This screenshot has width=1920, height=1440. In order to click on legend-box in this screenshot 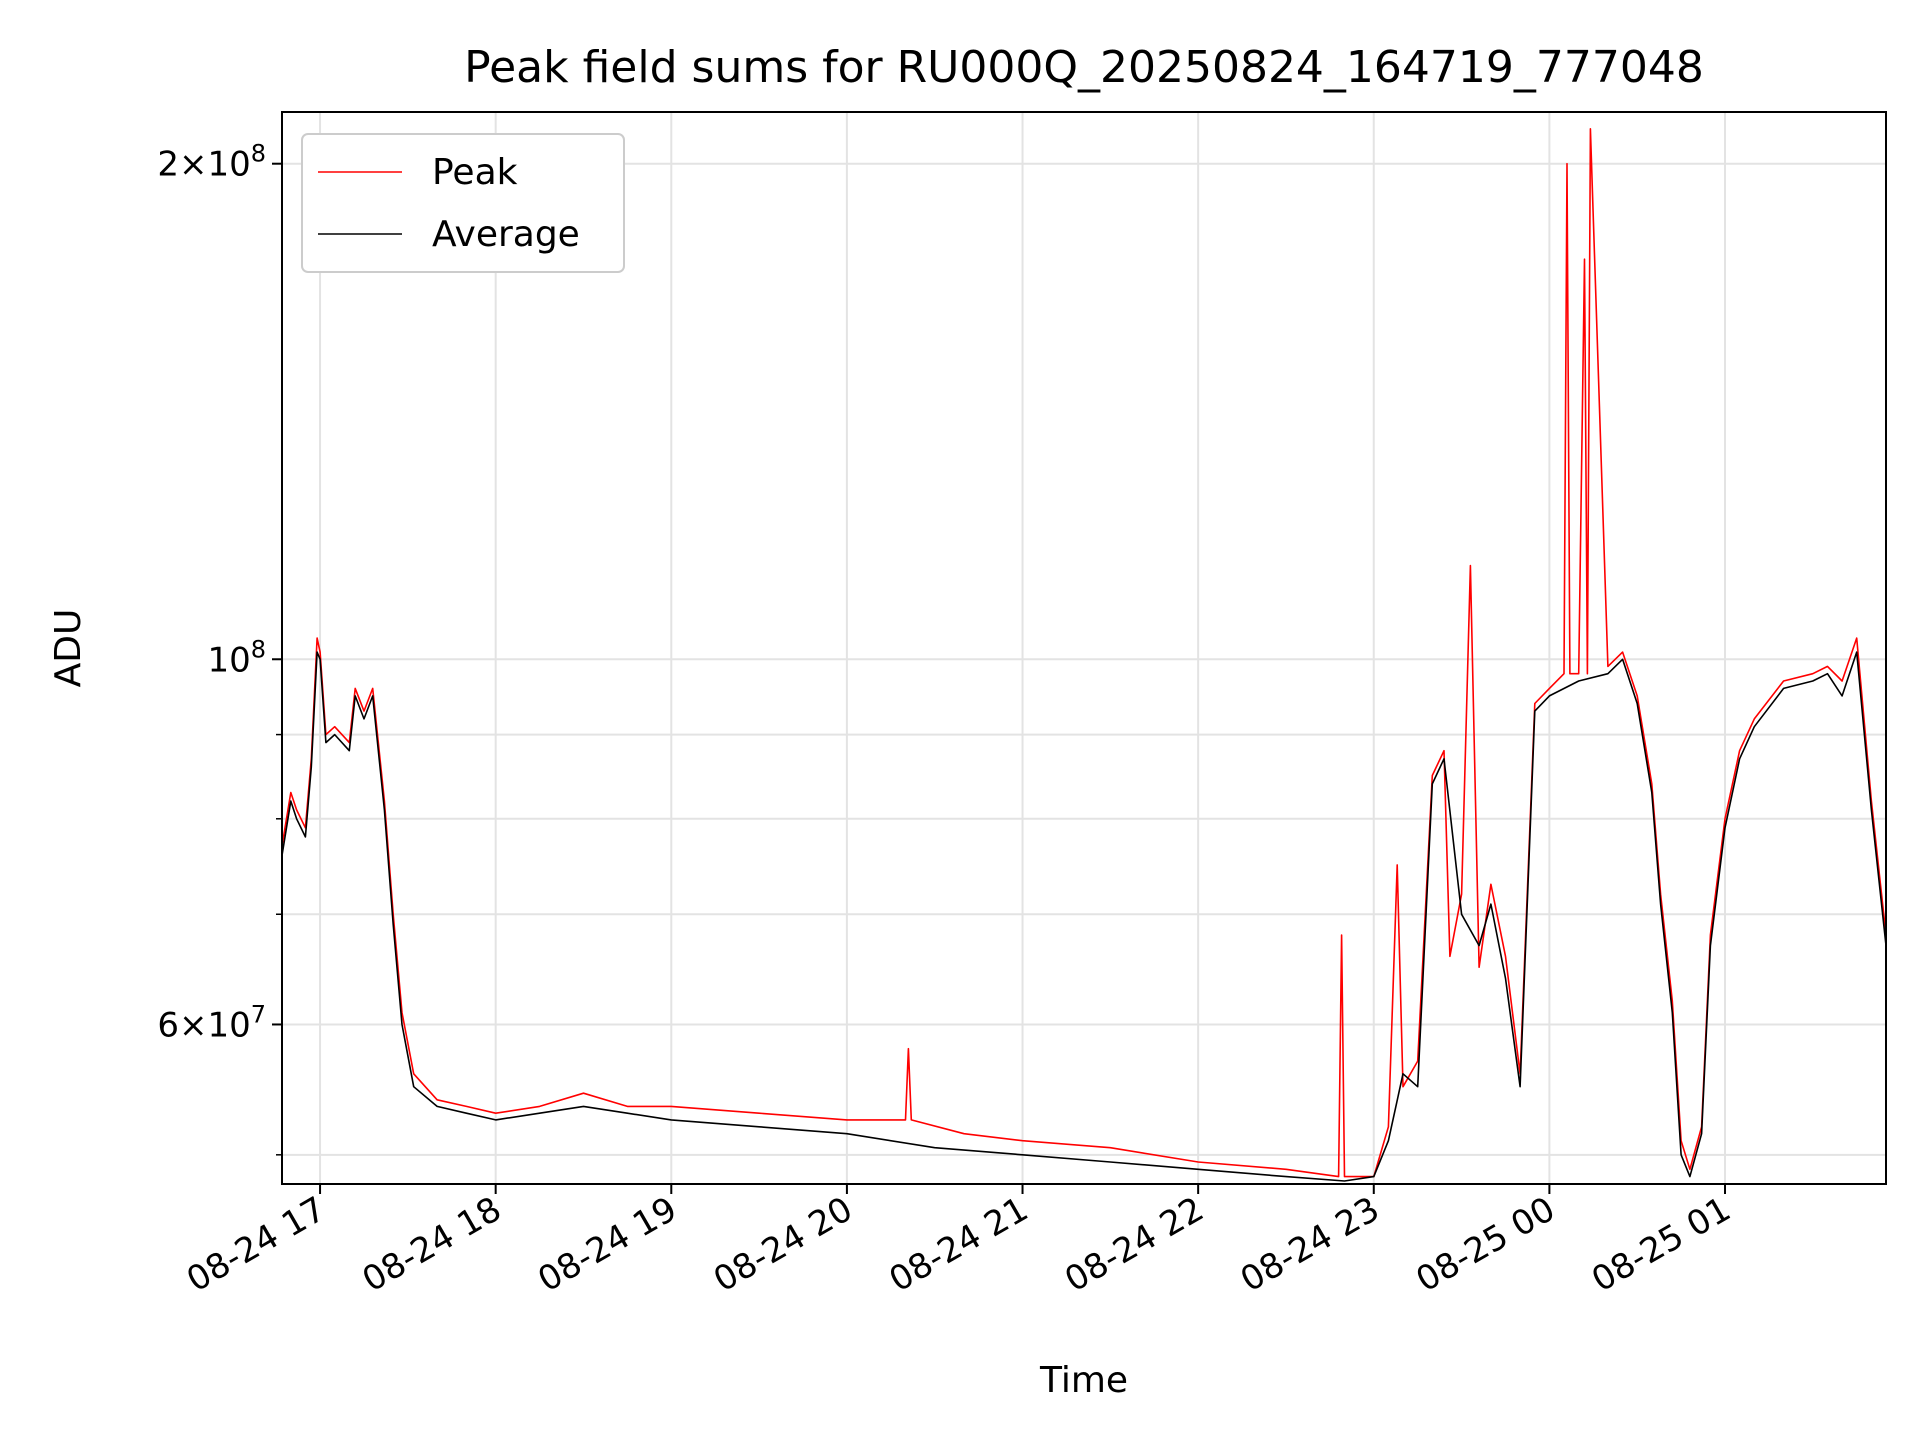, I will do `click(463, 203)`.